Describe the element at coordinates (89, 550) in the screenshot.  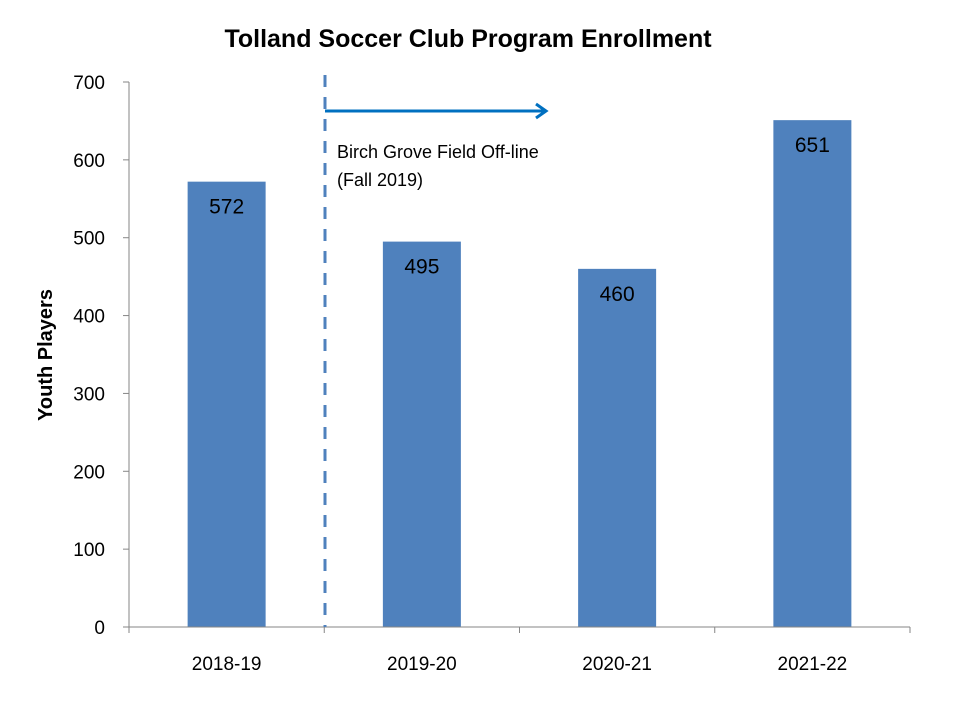
I see `y-tick-label: 100` at that location.